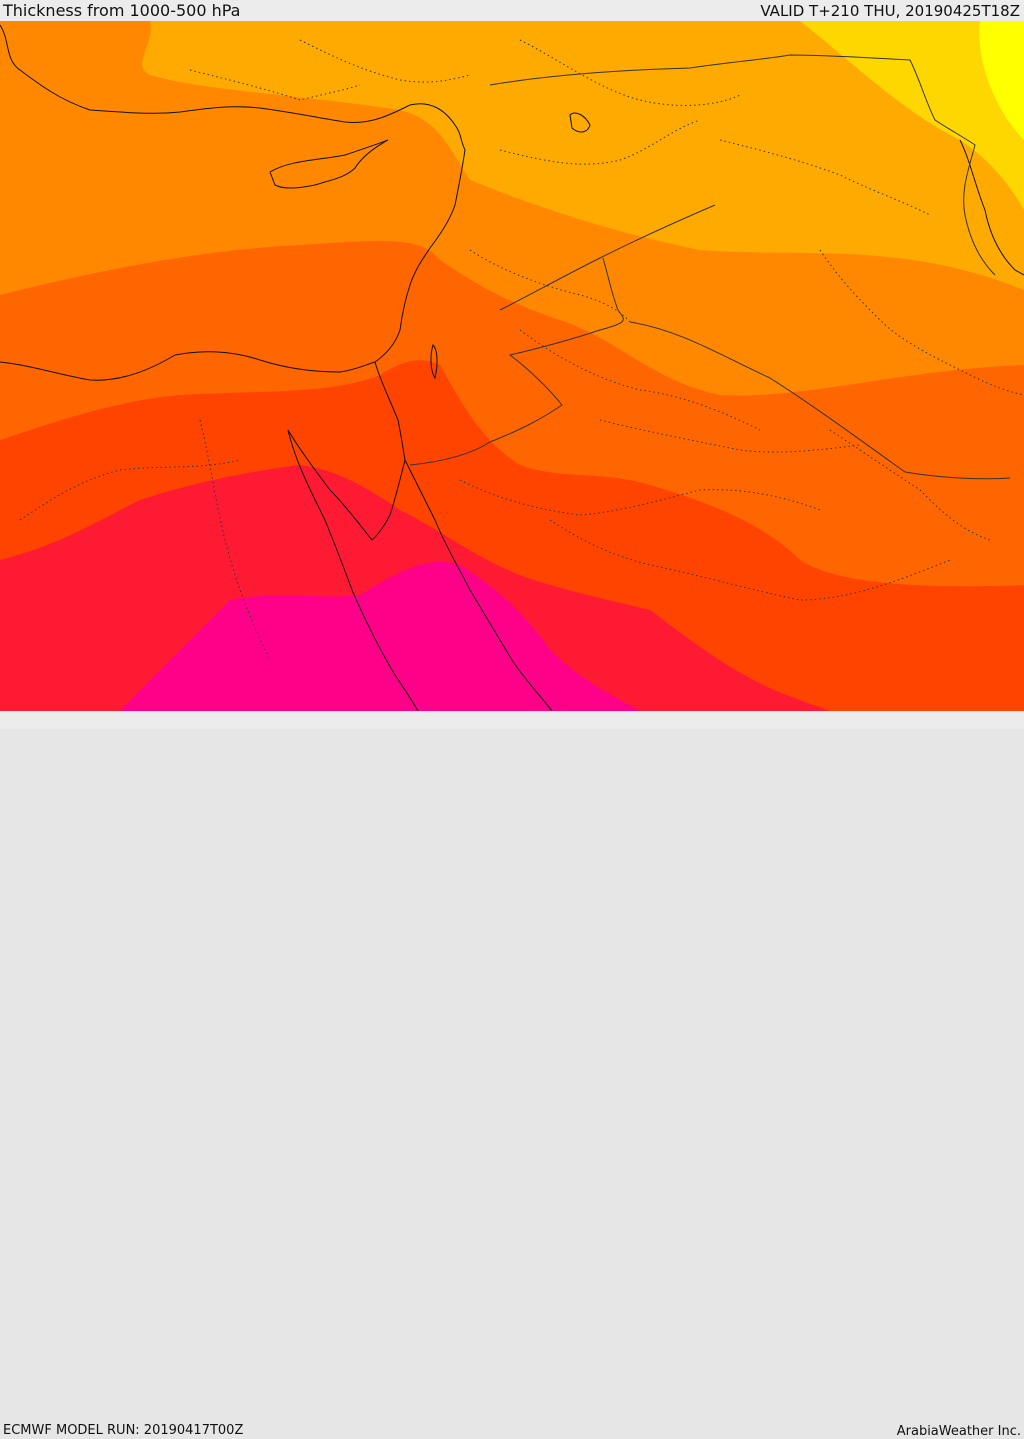 The height and width of the screenshot is (1439, 1024). I want to click on dead-sea-coastline, so click(434, 362).